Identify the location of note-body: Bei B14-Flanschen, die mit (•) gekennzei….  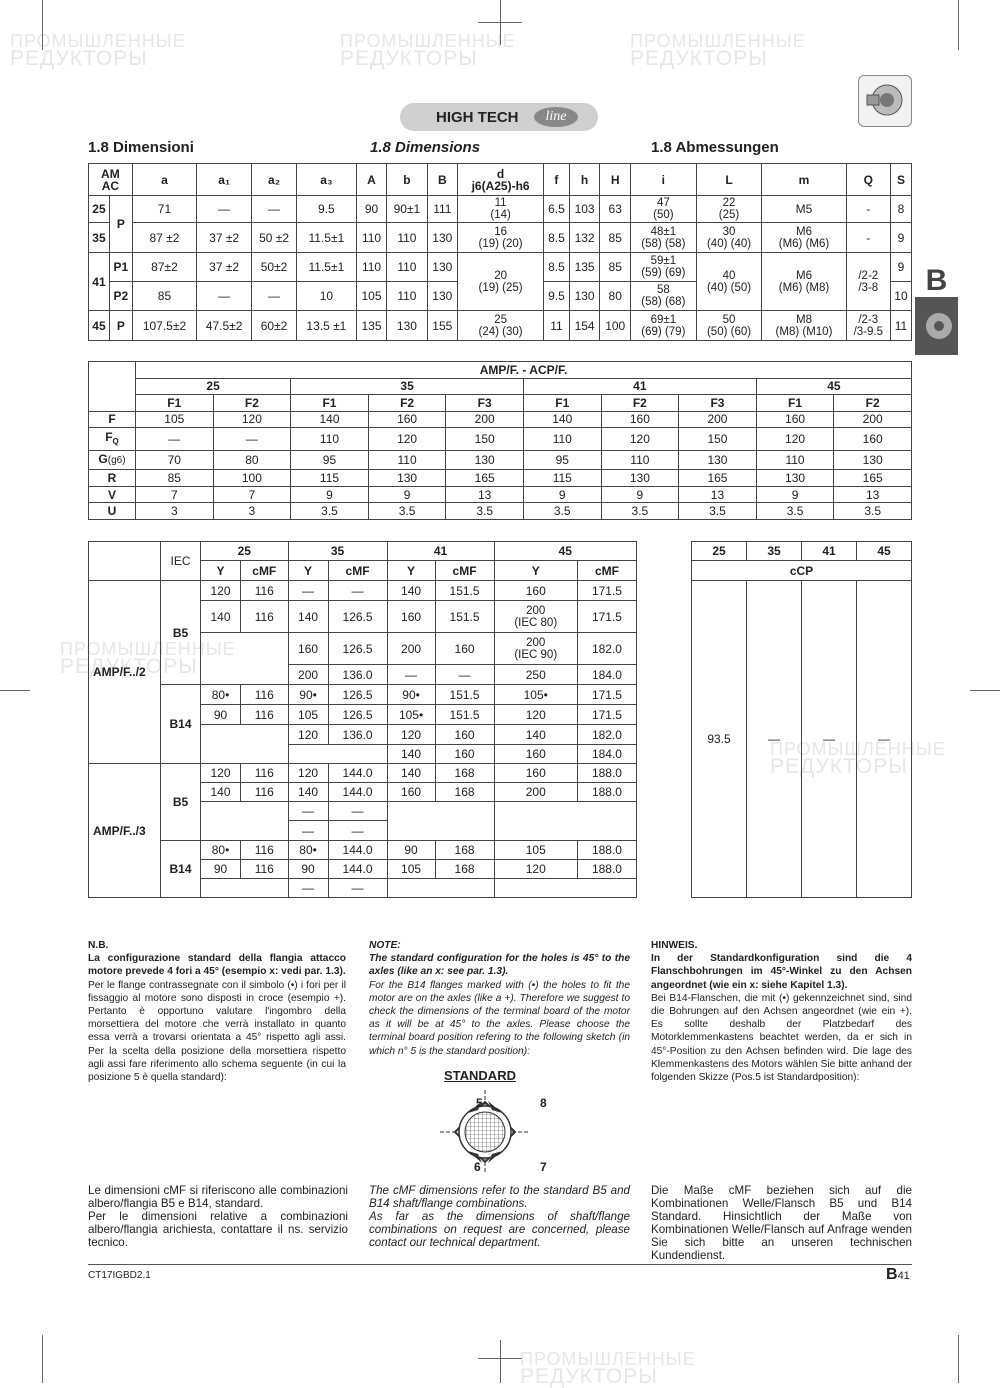
(781, 1038).